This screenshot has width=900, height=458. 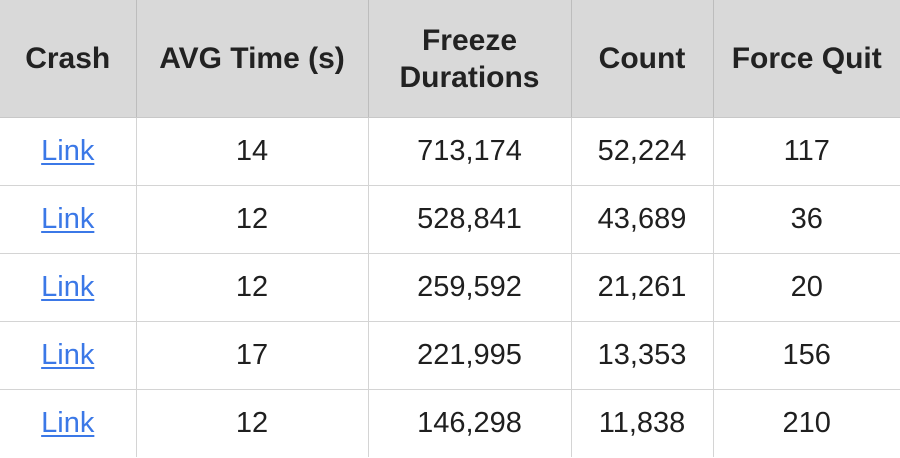 What do you see at coordinates (642, 287) in the screenshot?
I see `count-cell: 21,261` at bounding box center [642, 287].